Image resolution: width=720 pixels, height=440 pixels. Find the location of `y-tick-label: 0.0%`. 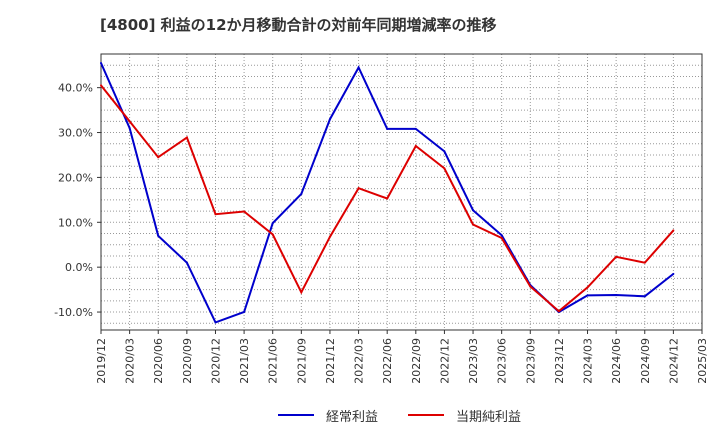

y-tick-label: 0.0% is located at coordinates (79, 267).